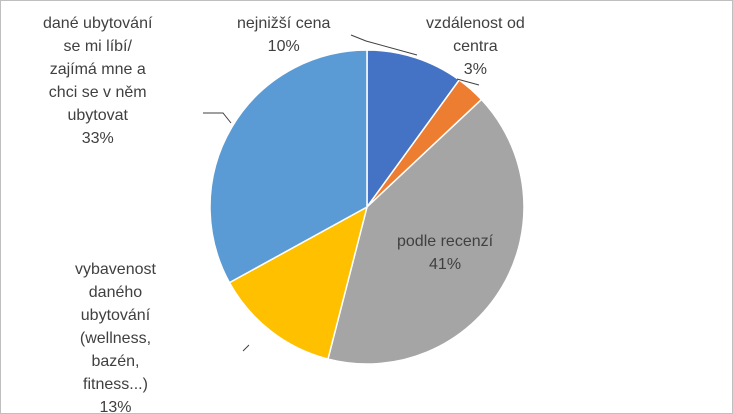  What do you see at coordinates (475, 23) in the screenshot?
I see `category-label: vzdálenost od` at bounding box center [475, 23].